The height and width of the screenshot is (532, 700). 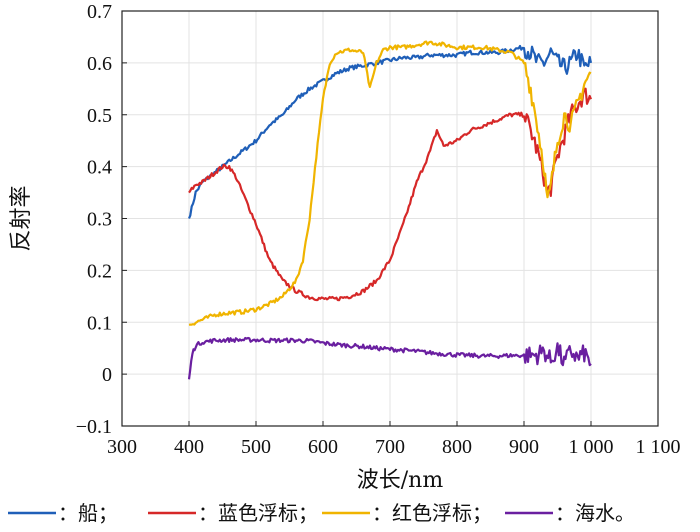 I want to click on x-tick-label: 1 000, so click(x=591, y=447).